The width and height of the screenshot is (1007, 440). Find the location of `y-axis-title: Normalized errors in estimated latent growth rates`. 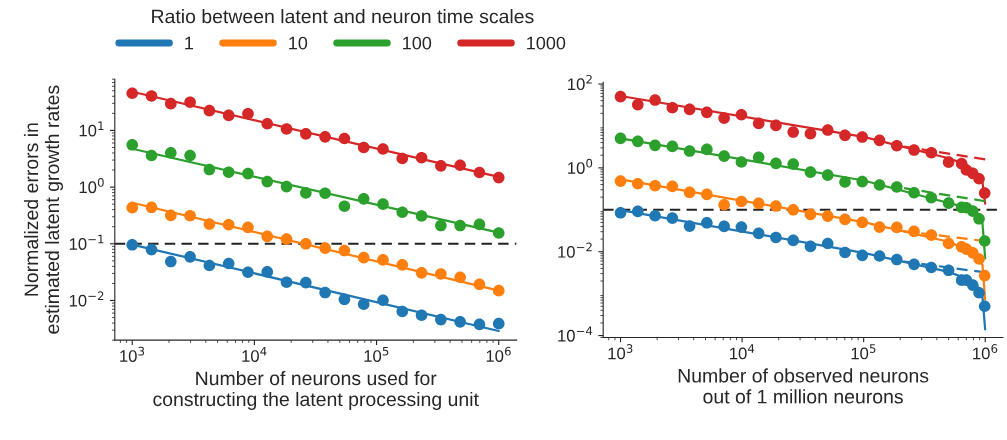

y-axis-title: Normalized errors in estimated latent growth rates is located at coordinates (43, 209).